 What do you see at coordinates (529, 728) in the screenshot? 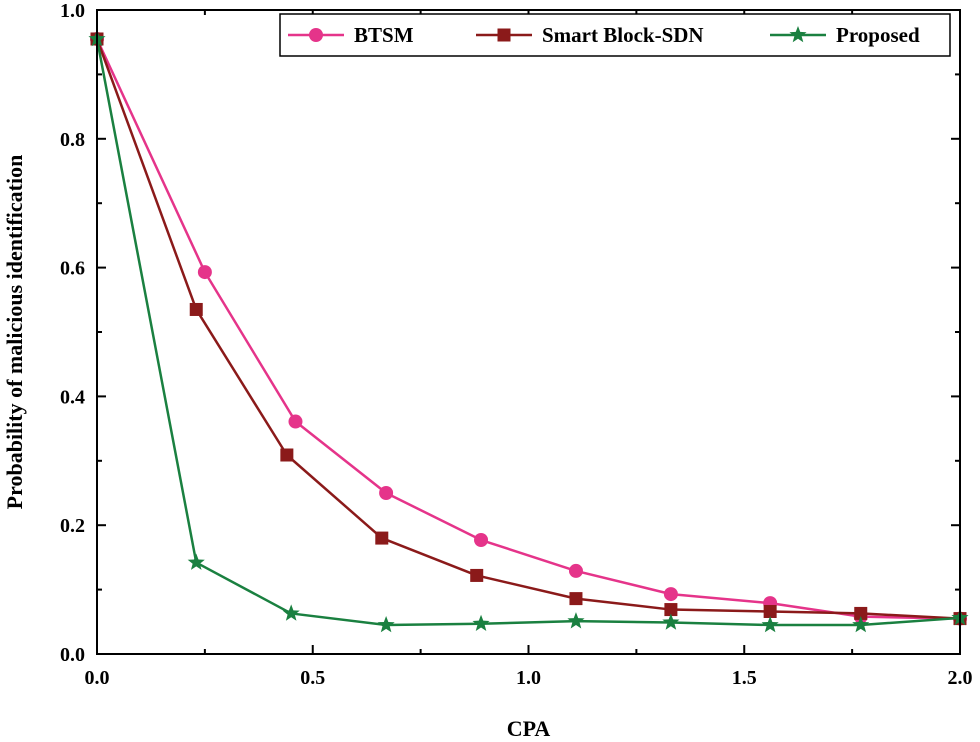
I see `x-axis-title: CPA` at bounding box center [529, 728].